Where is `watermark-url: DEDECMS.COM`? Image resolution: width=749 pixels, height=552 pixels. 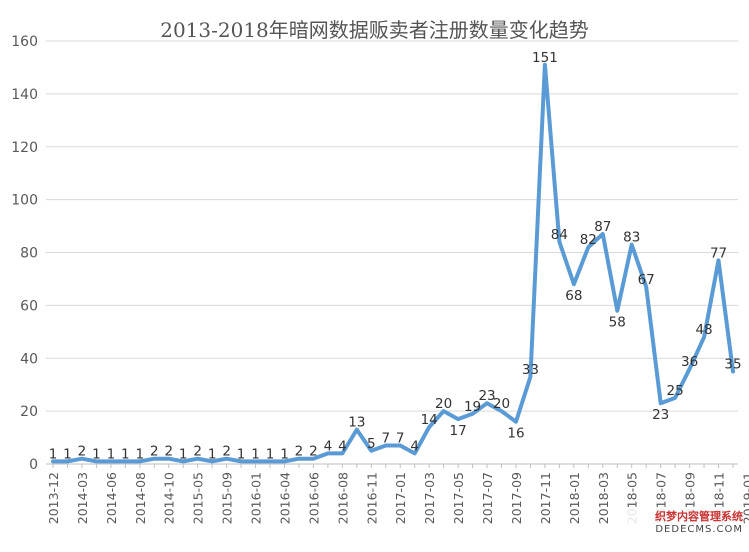
watermark-url: DEDECMS.COM is located at coordinates (699, 529).